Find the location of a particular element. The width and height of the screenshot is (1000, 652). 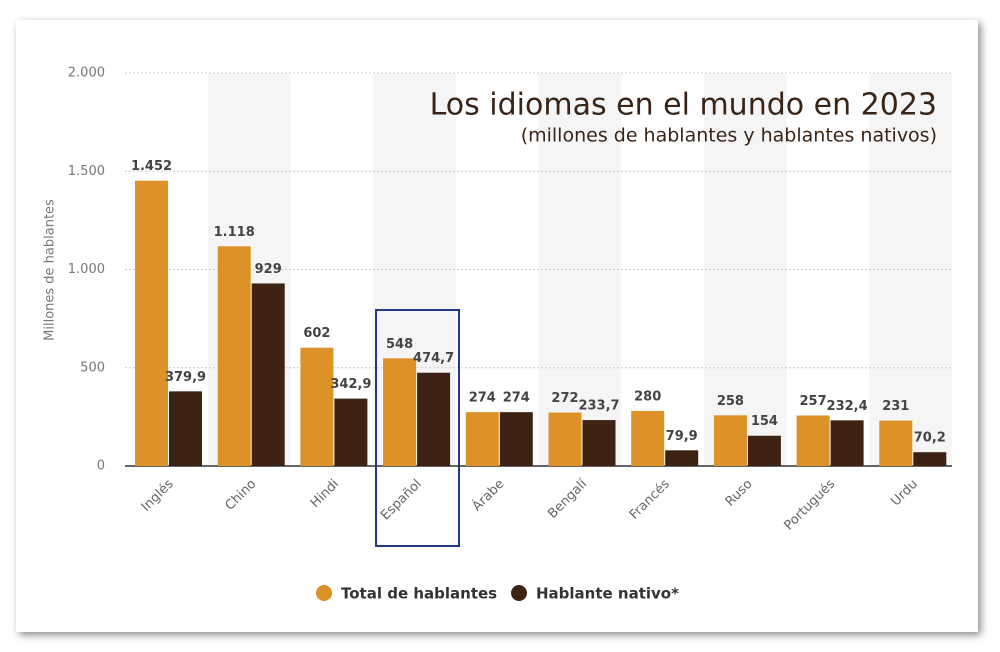

value-label: 1.452 is located at coordinates (151, 166).